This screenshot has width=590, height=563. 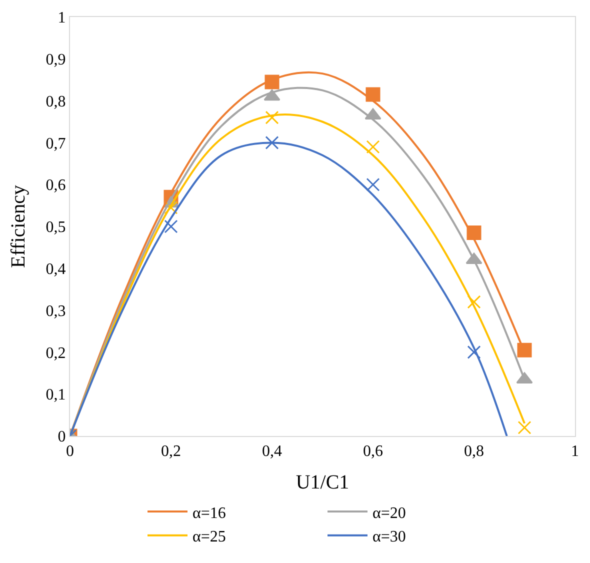 I want to click on x-tick-label: 0,8, so click(x=474, y=451).